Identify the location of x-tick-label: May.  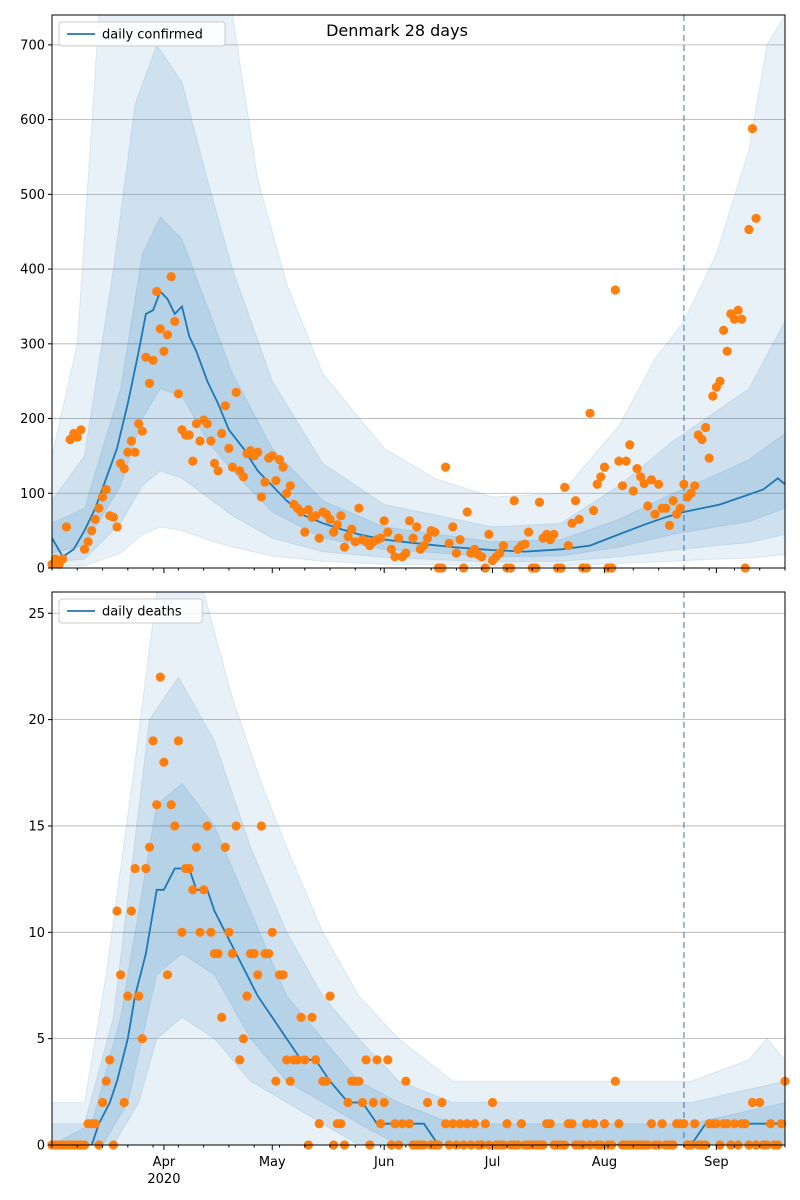
(272, 1162).